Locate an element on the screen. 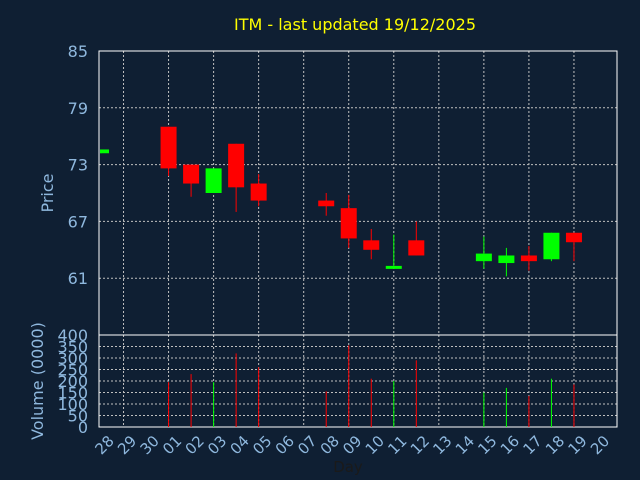 This screenshot has height=480, width=640. volume-y-tick: 350 is located at coordinates (72, 347).